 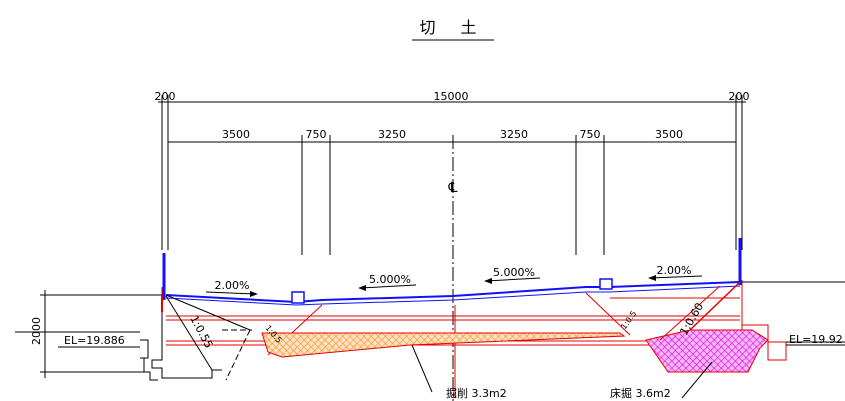 I want to click on title-text: 切 土, so click(x=452, y=27).